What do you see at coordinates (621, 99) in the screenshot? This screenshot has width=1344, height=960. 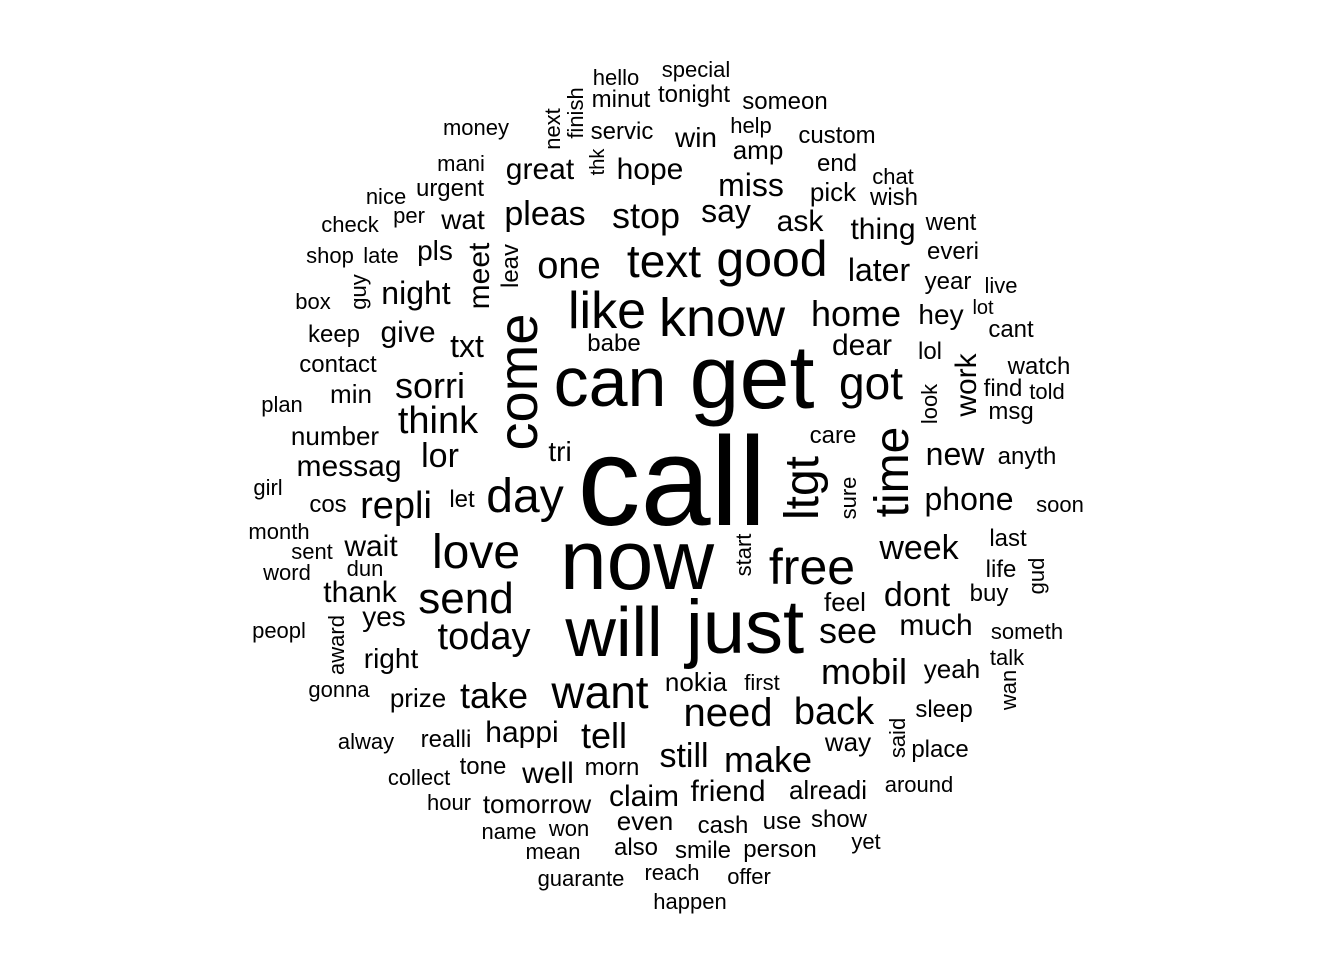 I see `word-minut: minut` at bounding box center [621, 99].